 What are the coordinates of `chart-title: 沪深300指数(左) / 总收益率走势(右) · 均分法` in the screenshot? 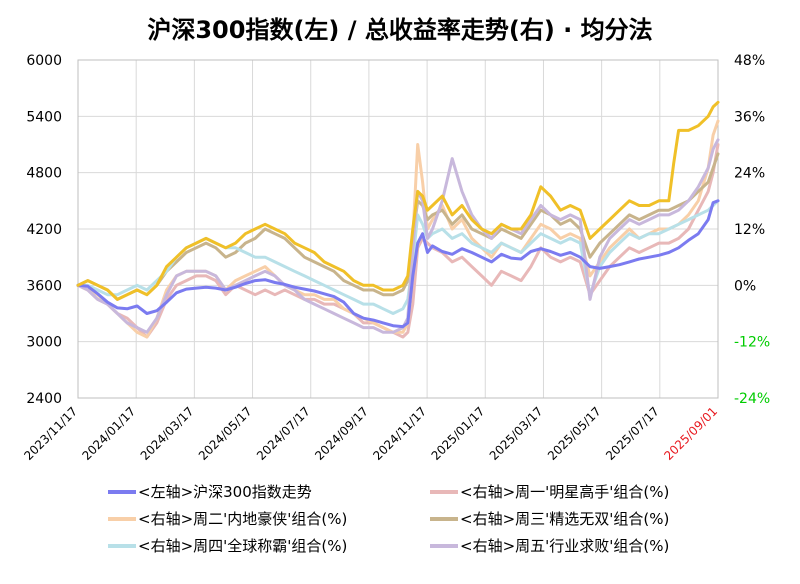 It's located at (399, 30).